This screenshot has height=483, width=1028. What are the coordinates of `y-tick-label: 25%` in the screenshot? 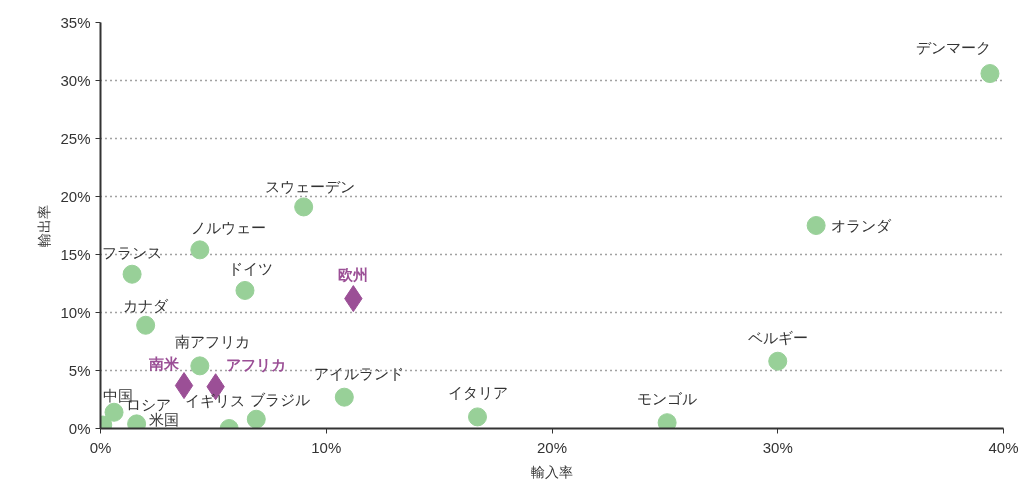 It's located at (75, 138).